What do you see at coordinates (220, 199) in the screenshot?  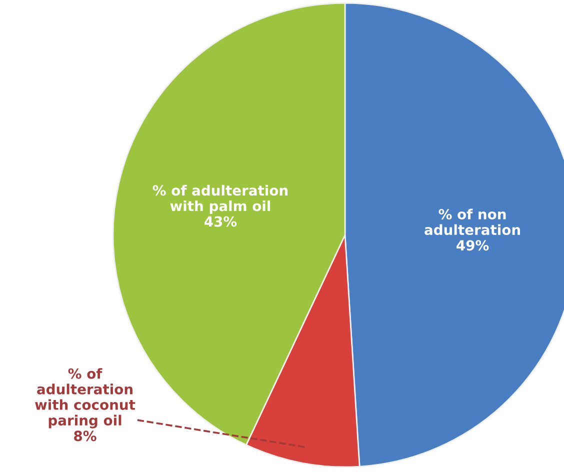 I see `slice-label: % of adulteration with palm oil` at bounding box center [220, 199].